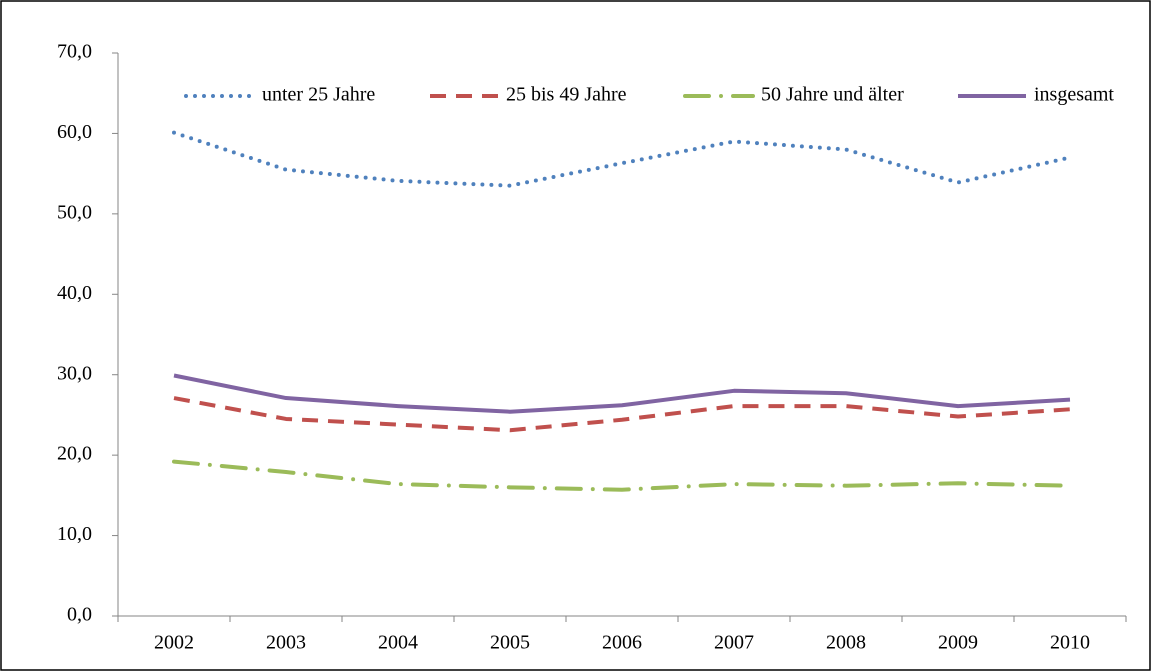 This screenshot has height=671, width=1151. What do you see at coordinates (79, 615) in the screenshot?
I see `y-tick-label: 0,0` at bounding box center [79, 615].